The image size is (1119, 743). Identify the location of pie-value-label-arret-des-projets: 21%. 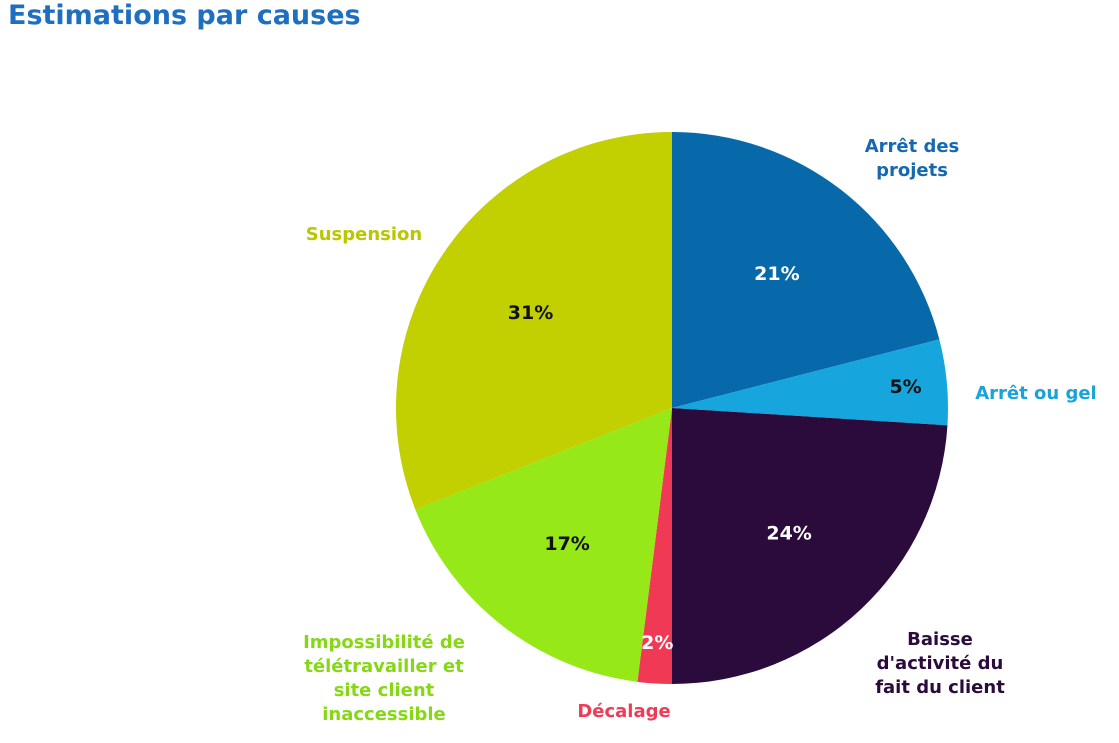
(776, 274).